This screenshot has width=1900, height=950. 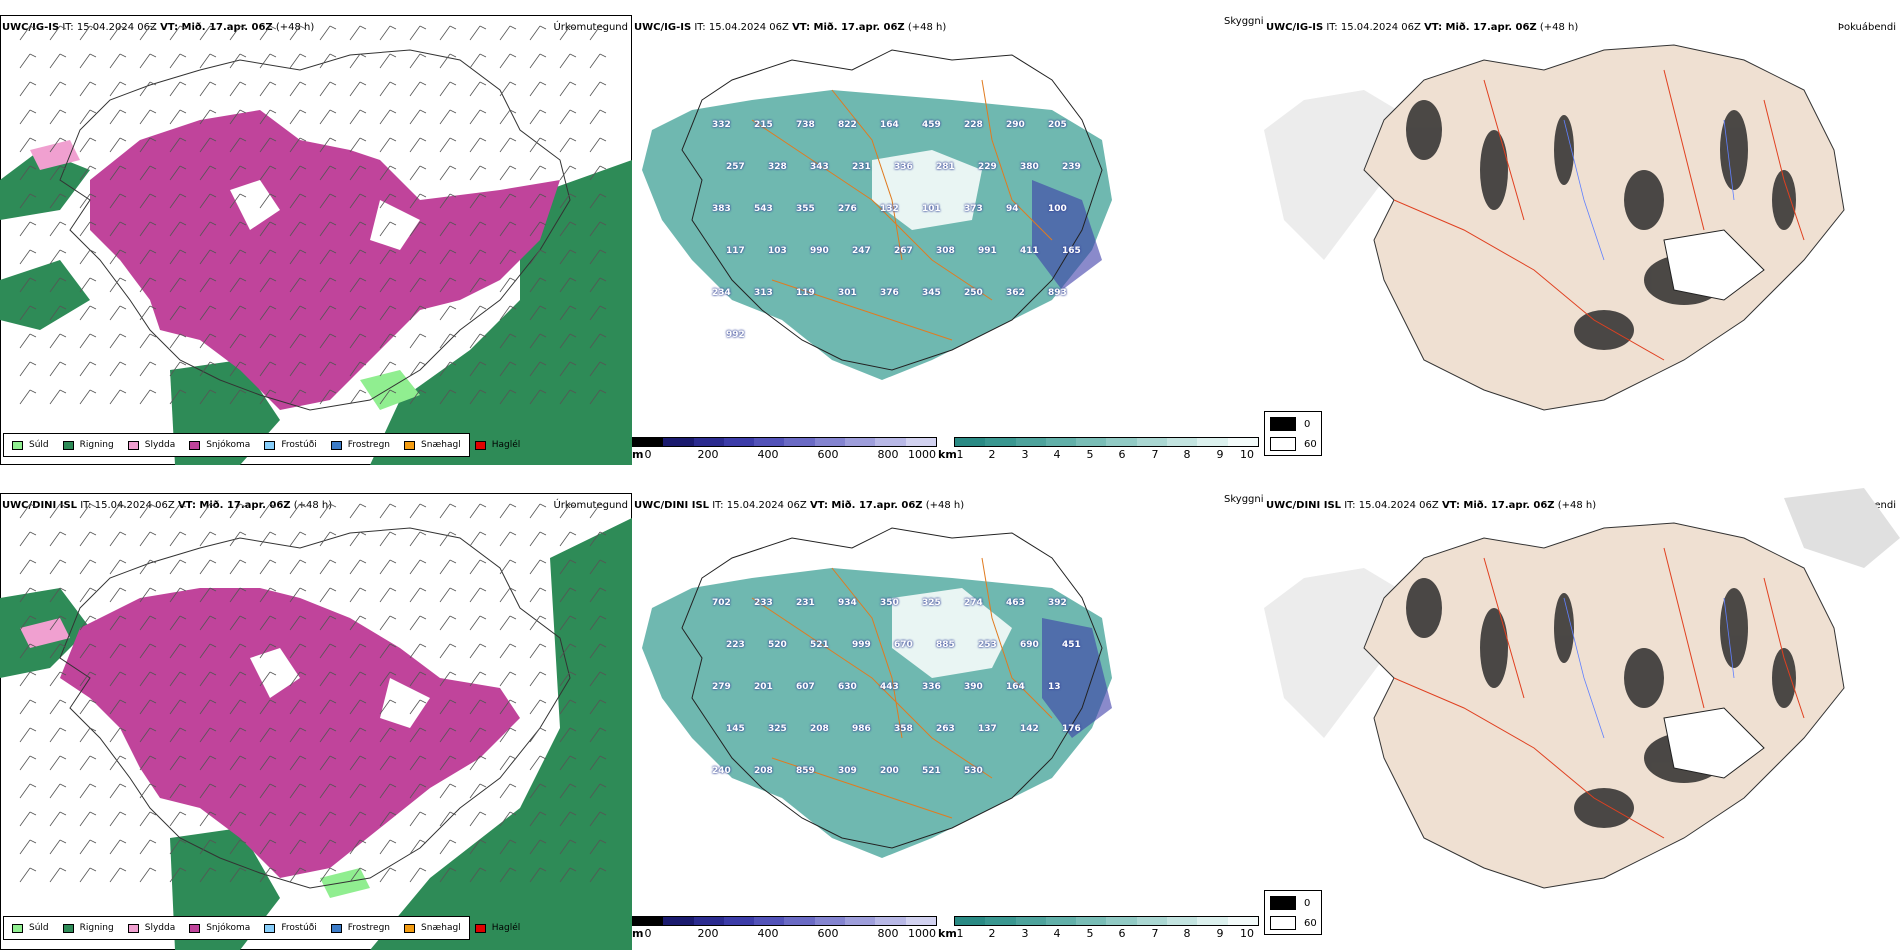 What do you see at coordinates (1247, 933) in the screenshot?
I see `vis-tick: 10` at bounding box center [1247, 933].